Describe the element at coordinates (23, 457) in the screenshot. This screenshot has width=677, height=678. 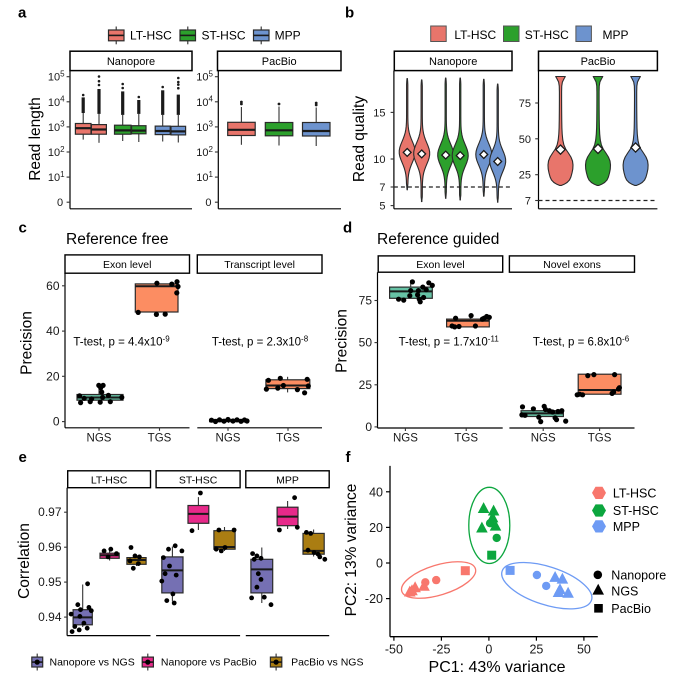
I see `svg-text: e` at that location.